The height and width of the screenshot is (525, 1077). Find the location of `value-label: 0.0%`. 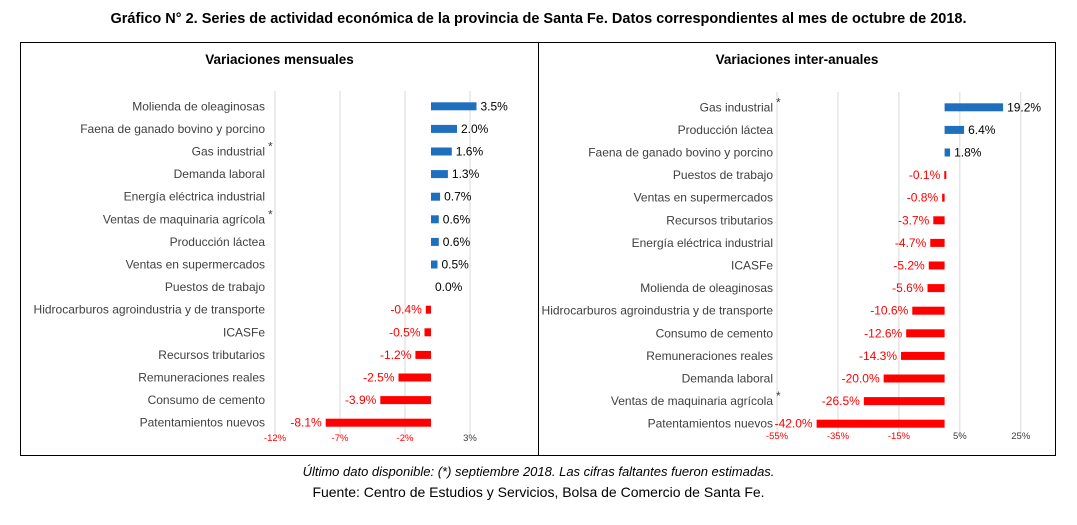

value-label: 0.0% is located at coordinates (449, 287).